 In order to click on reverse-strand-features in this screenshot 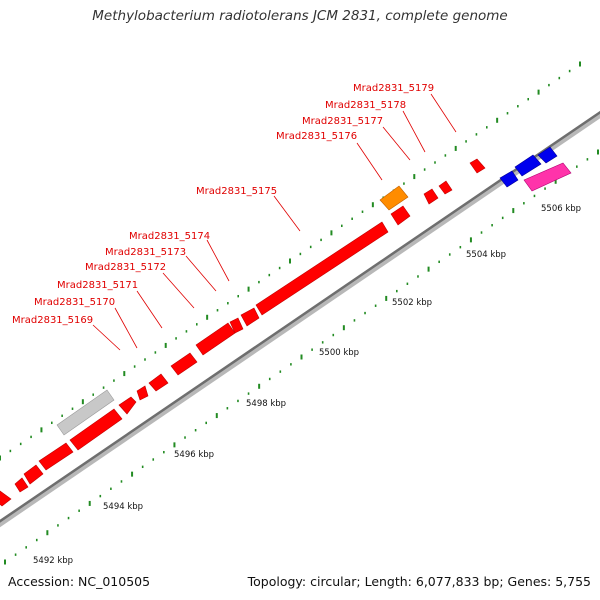, I will do `click(528, 167)`.